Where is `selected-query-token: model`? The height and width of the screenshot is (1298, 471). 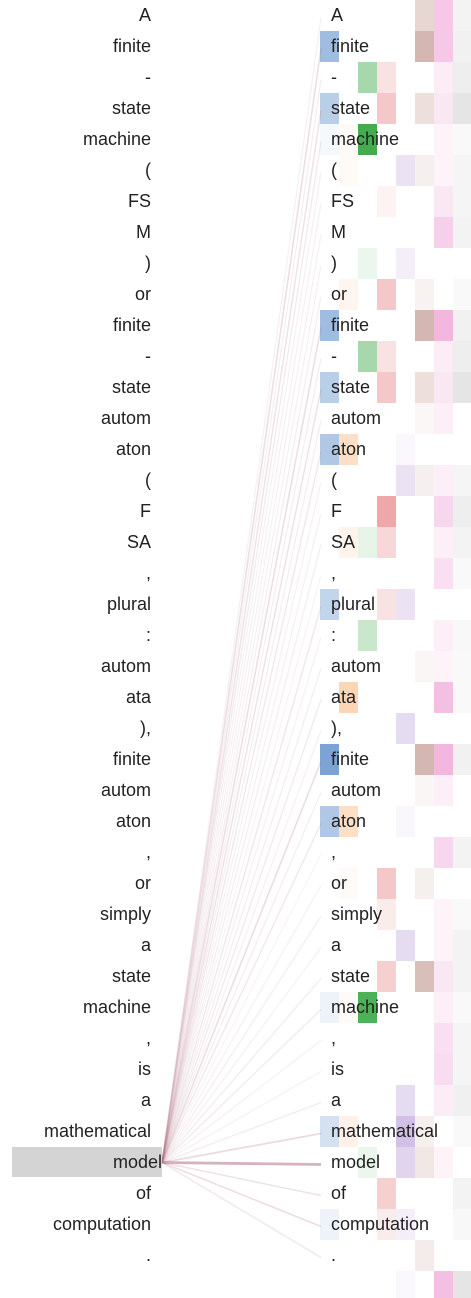
selected-query-token: model is located at coordinates (87, 1162).